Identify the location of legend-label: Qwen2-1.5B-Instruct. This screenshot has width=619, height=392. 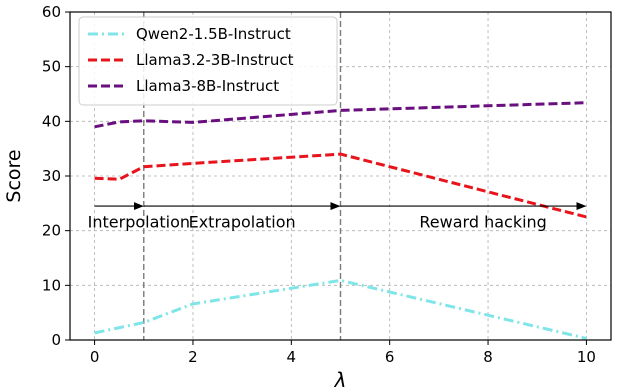
(213, 34).